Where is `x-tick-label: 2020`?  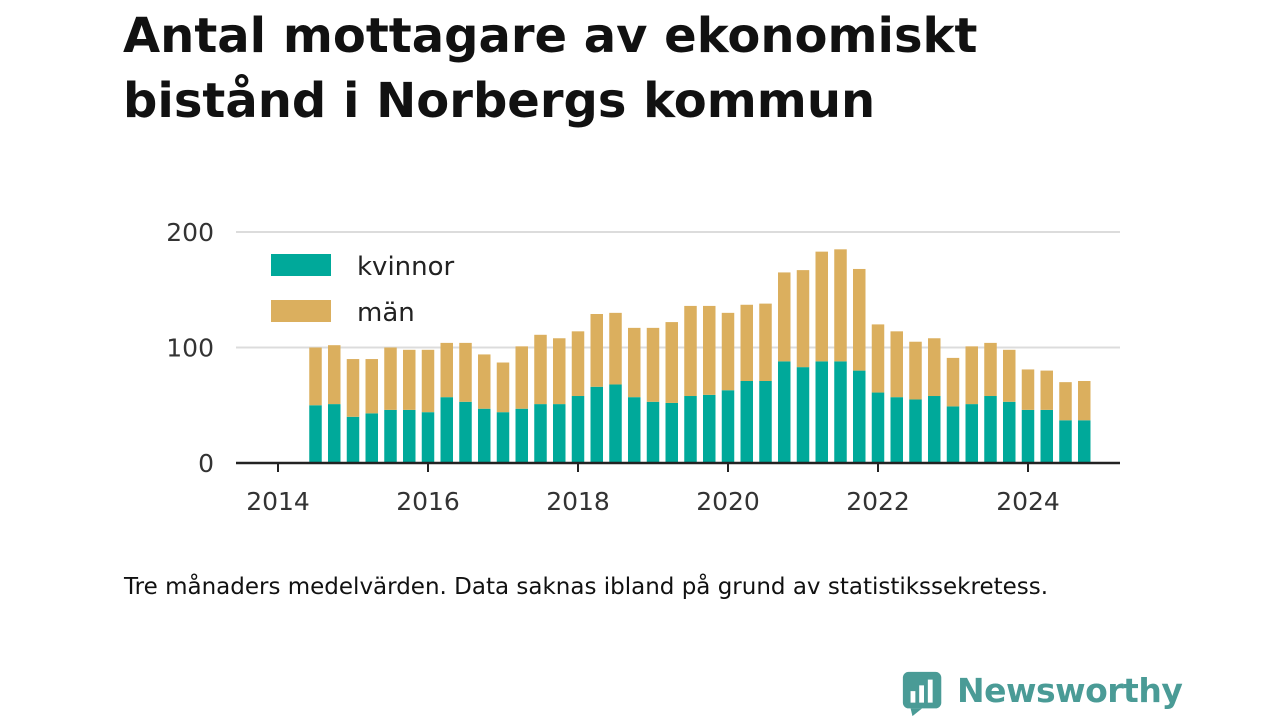 x-tick-label: 2020 is located at coordinates (728, 501).